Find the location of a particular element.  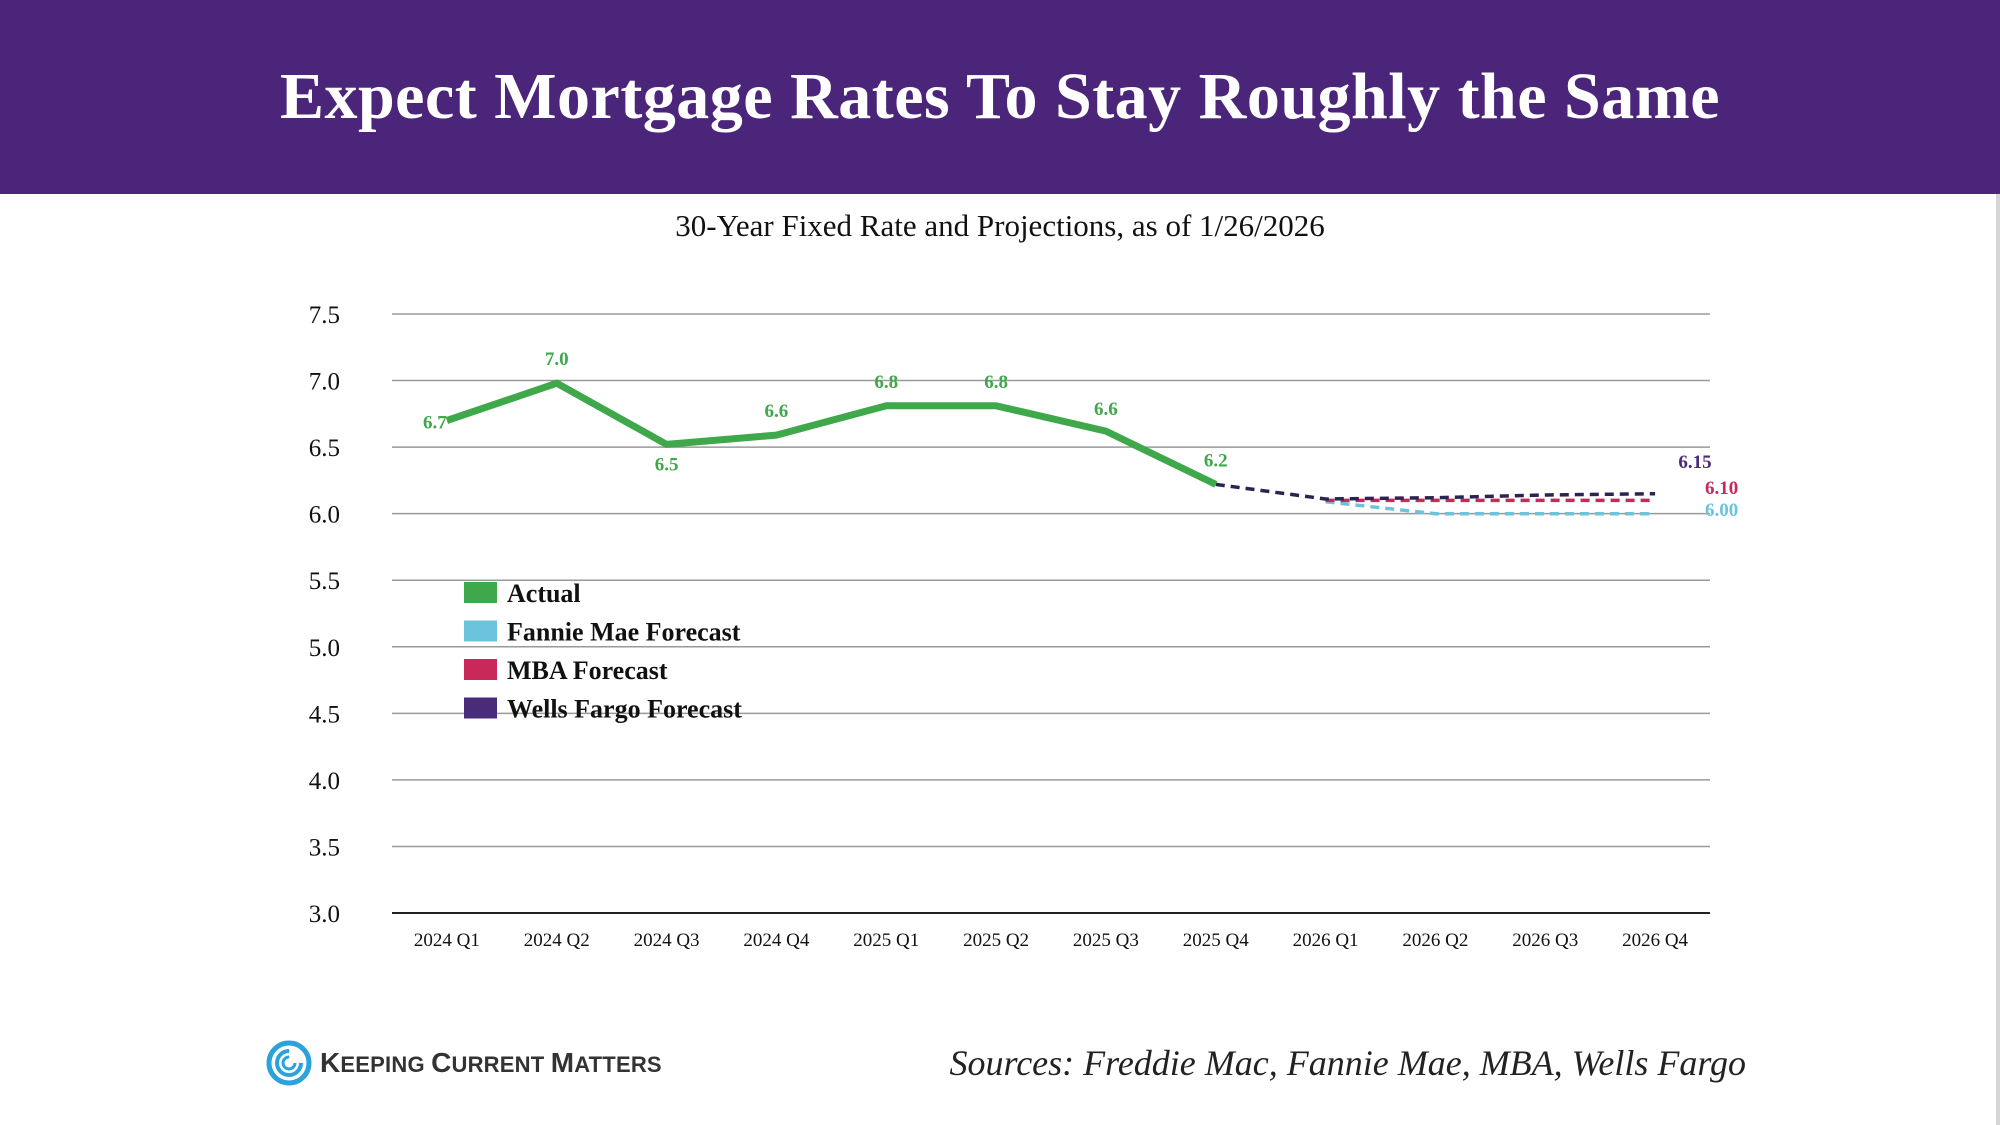

keeping-current-matters-logo: KEEPING CURRENT MATTERS is located at coordinates (464, 1063).